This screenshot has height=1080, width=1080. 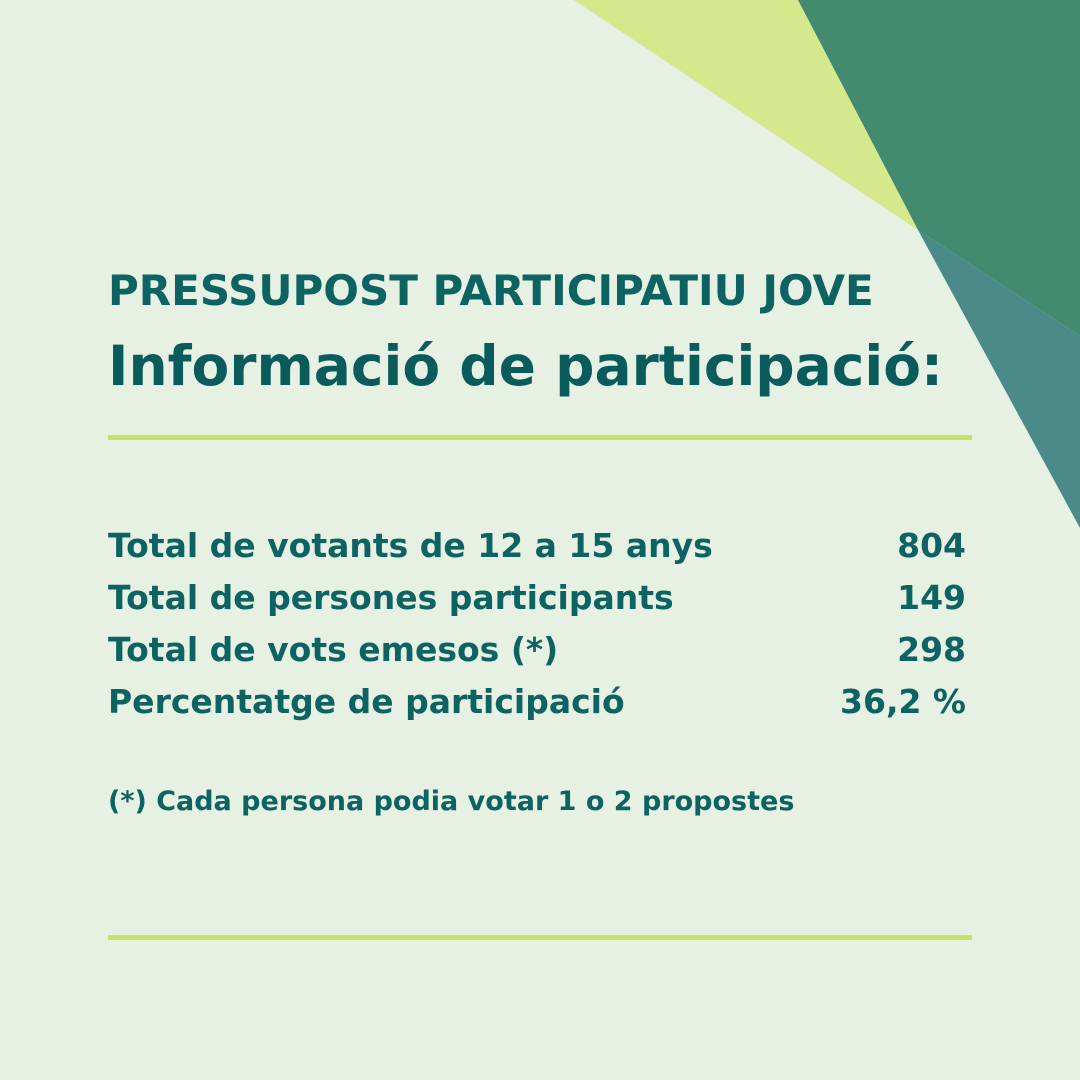 I want to click on stat-row-participants: Total de persones participants 149, so click(x=537, y=604).